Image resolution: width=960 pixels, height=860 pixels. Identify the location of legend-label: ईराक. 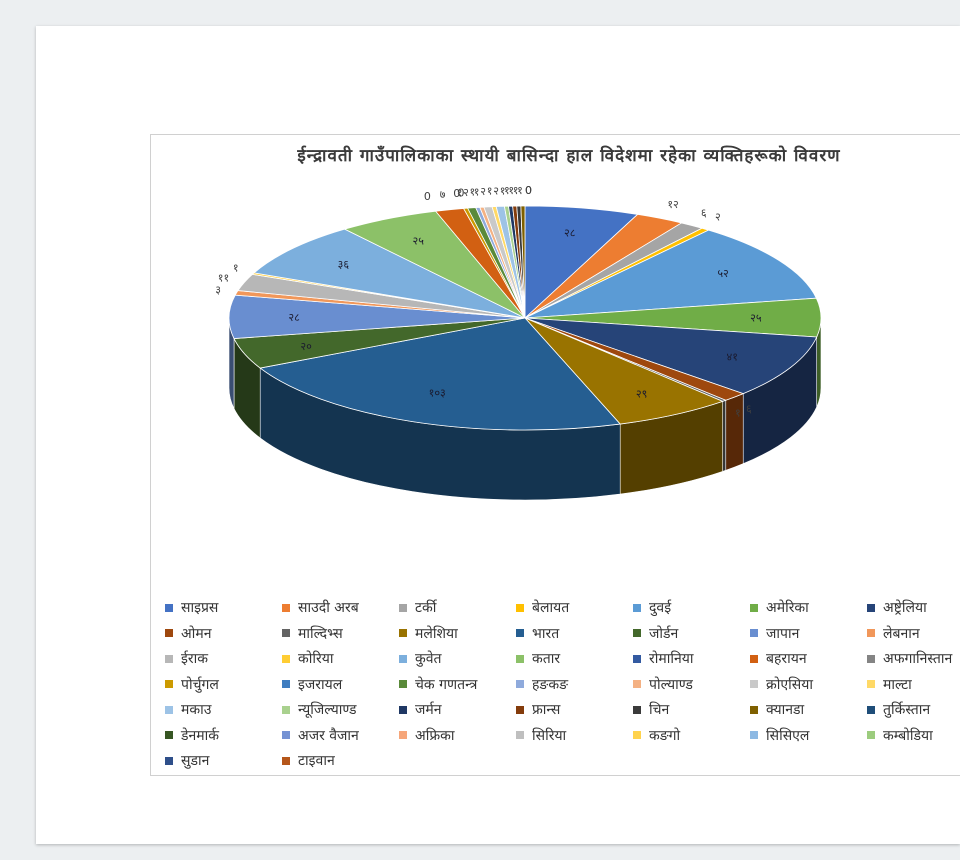
(194, 659).